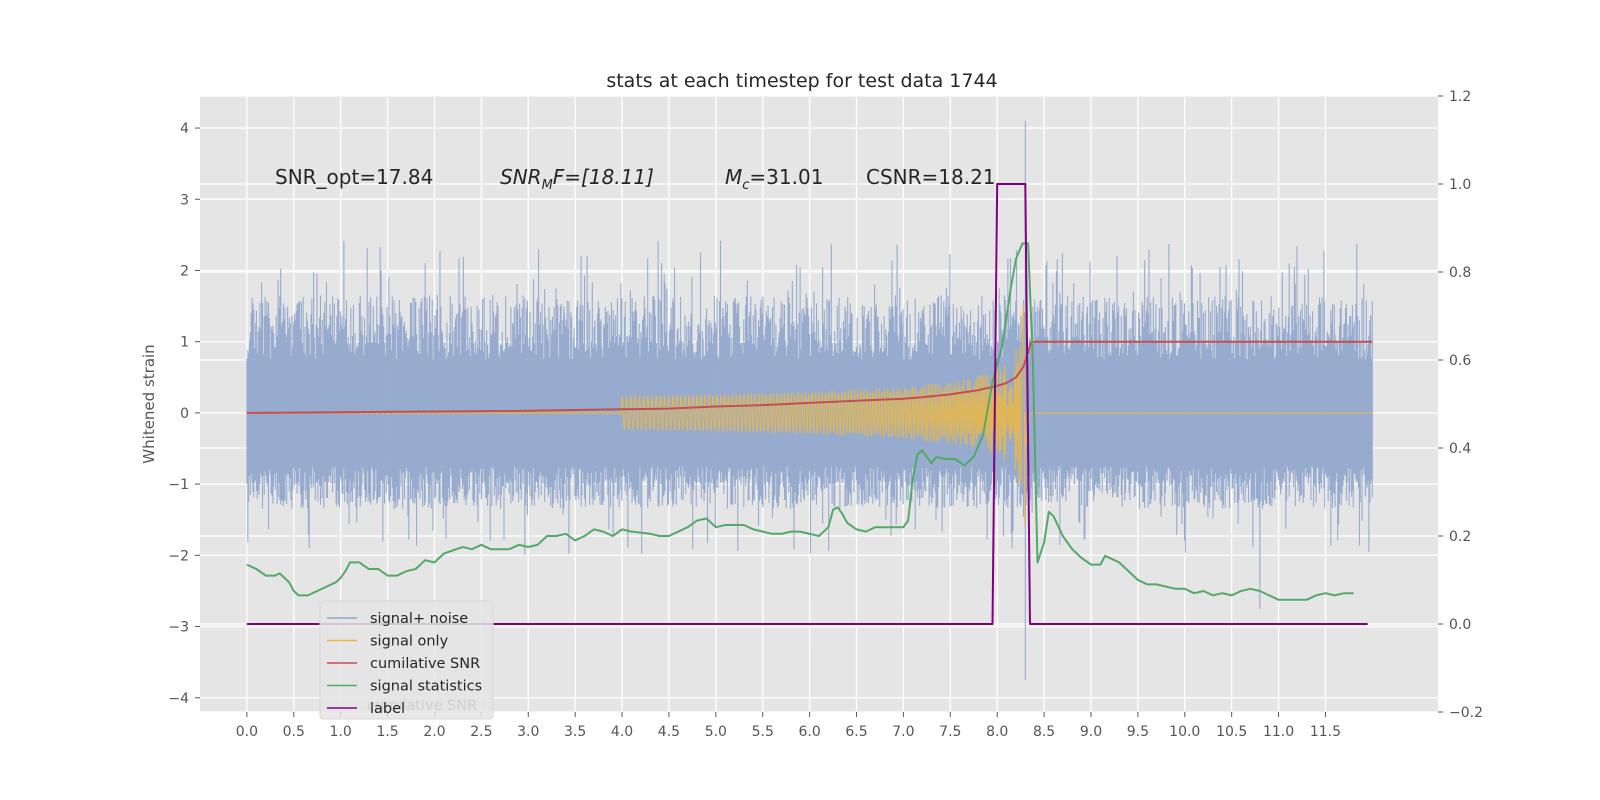 This screenshot has height=800, width=1600. What do you see at coordinates (809, 377) in the screenshot?
I see `cumilative-snr-series` at bounding box center [809, 377].